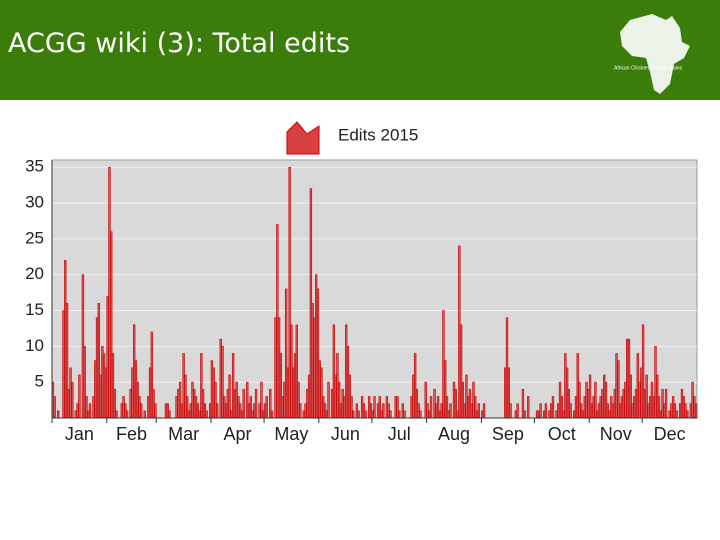 The height and width of the screenshot is (540, 720). What do you see at coordinates (39, 381) in the screenshot?
I see `y-tick-label: 5` at bounding box center [39, 381].